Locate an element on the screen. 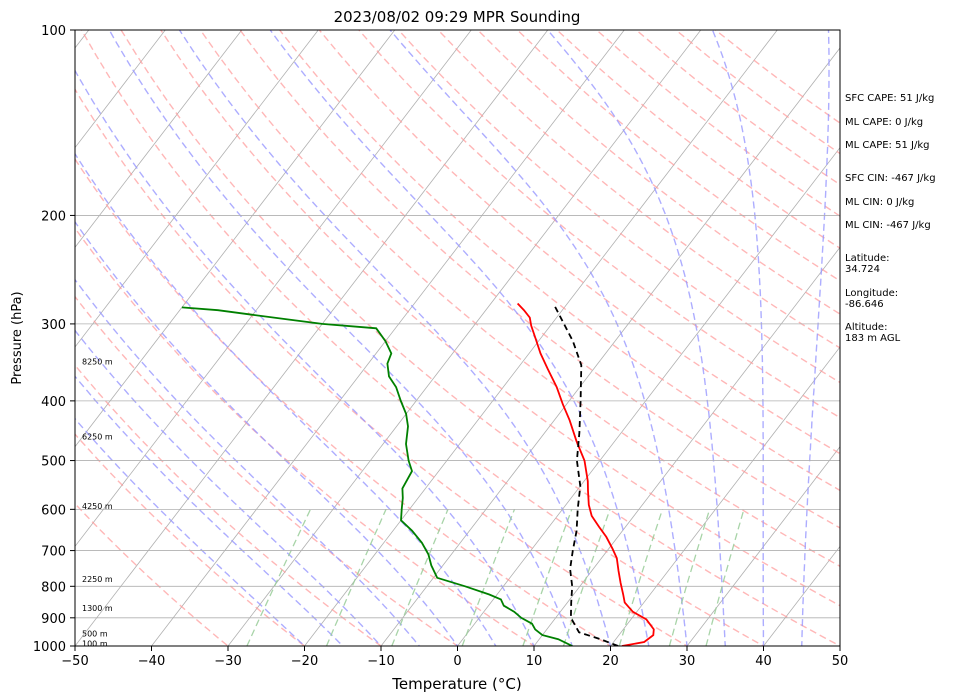 This screenshot has width=955, height=700. x-tick-label: 0 is located at coordinates (457, 661).